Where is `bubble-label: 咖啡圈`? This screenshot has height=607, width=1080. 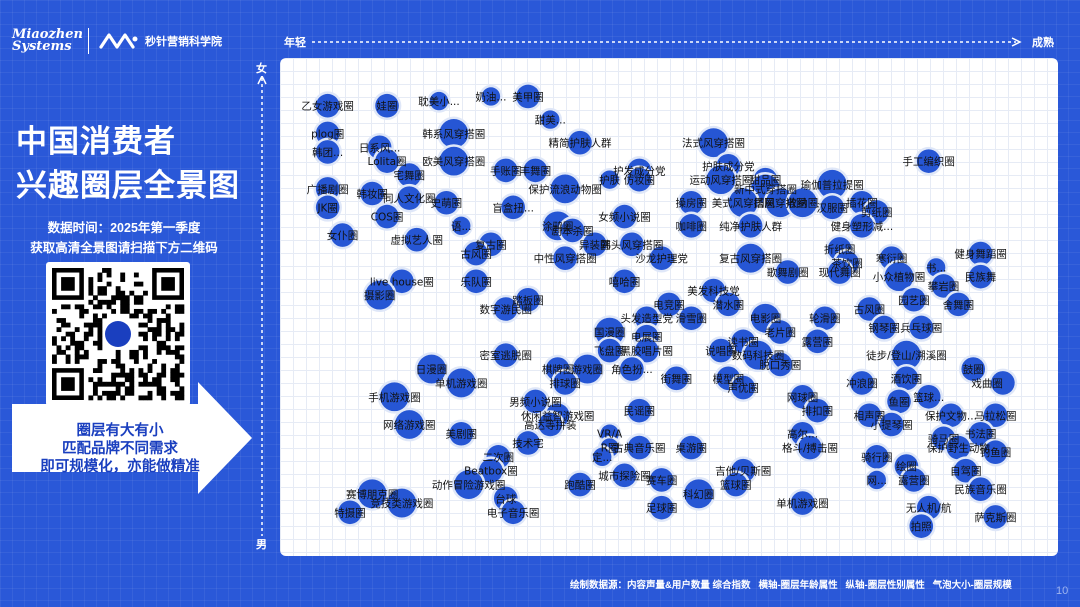 bubble-label: 咖啡圈 is located at coordinates (692, 227).